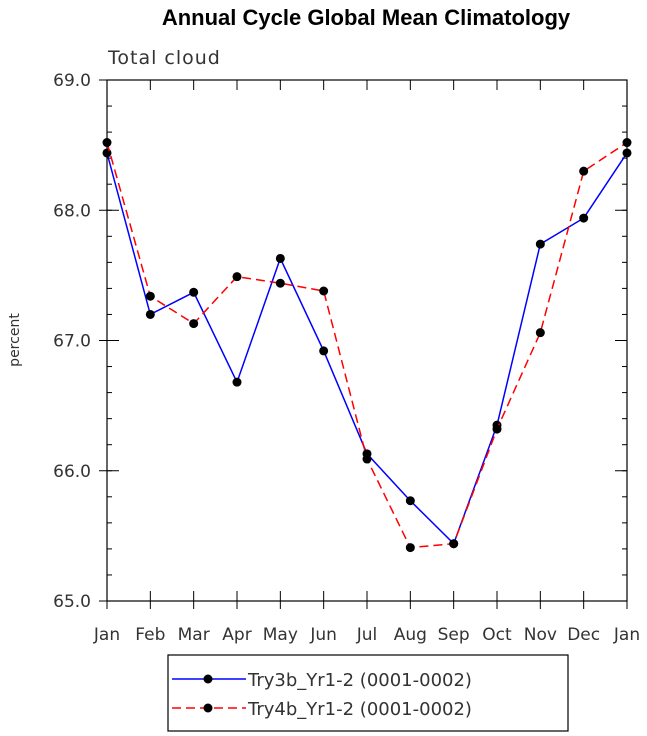  I want to click on y-tick-label: 69.0, so click(72, 81).